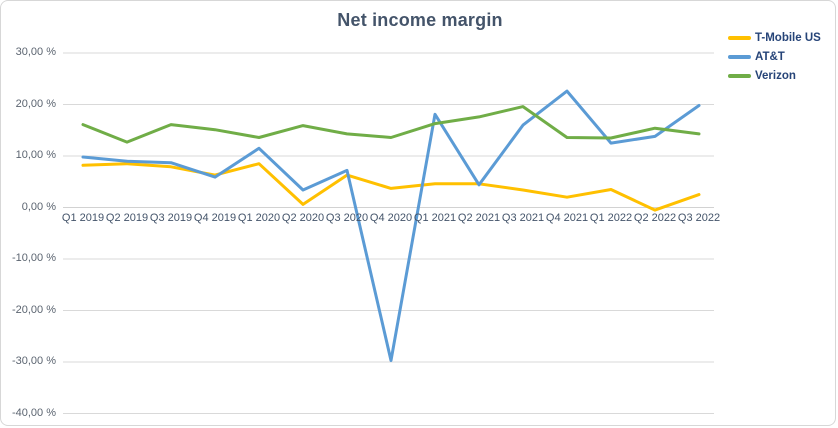  Describe the element at coordinates (611, 218) in the screenshot. I see `x-axis-label: Q1 2022` at that location.